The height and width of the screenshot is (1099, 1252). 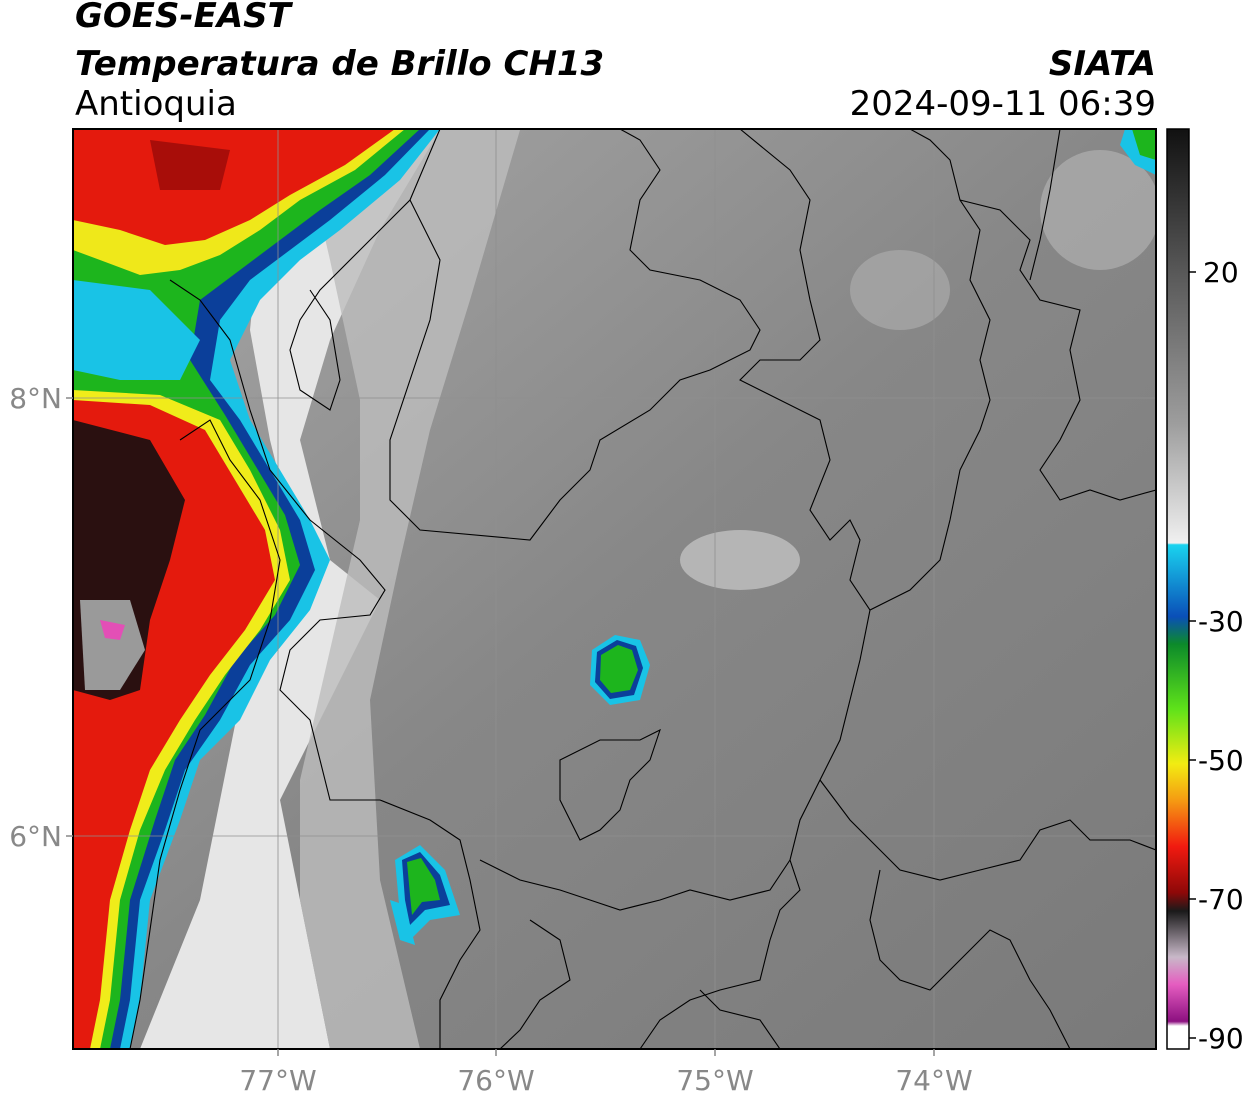 What do you see at coordinates (156, 104) in the screenshot?
I see `region-label: Antioquia` at bounding box center [156, 104].